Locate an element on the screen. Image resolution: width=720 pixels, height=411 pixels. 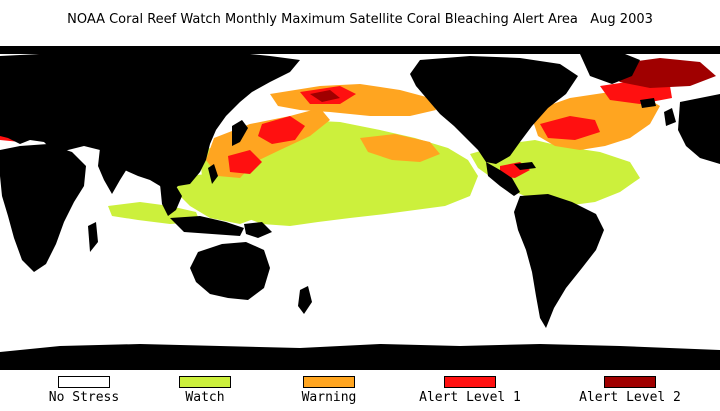
iceland-land is located at coordinates (648, 103).